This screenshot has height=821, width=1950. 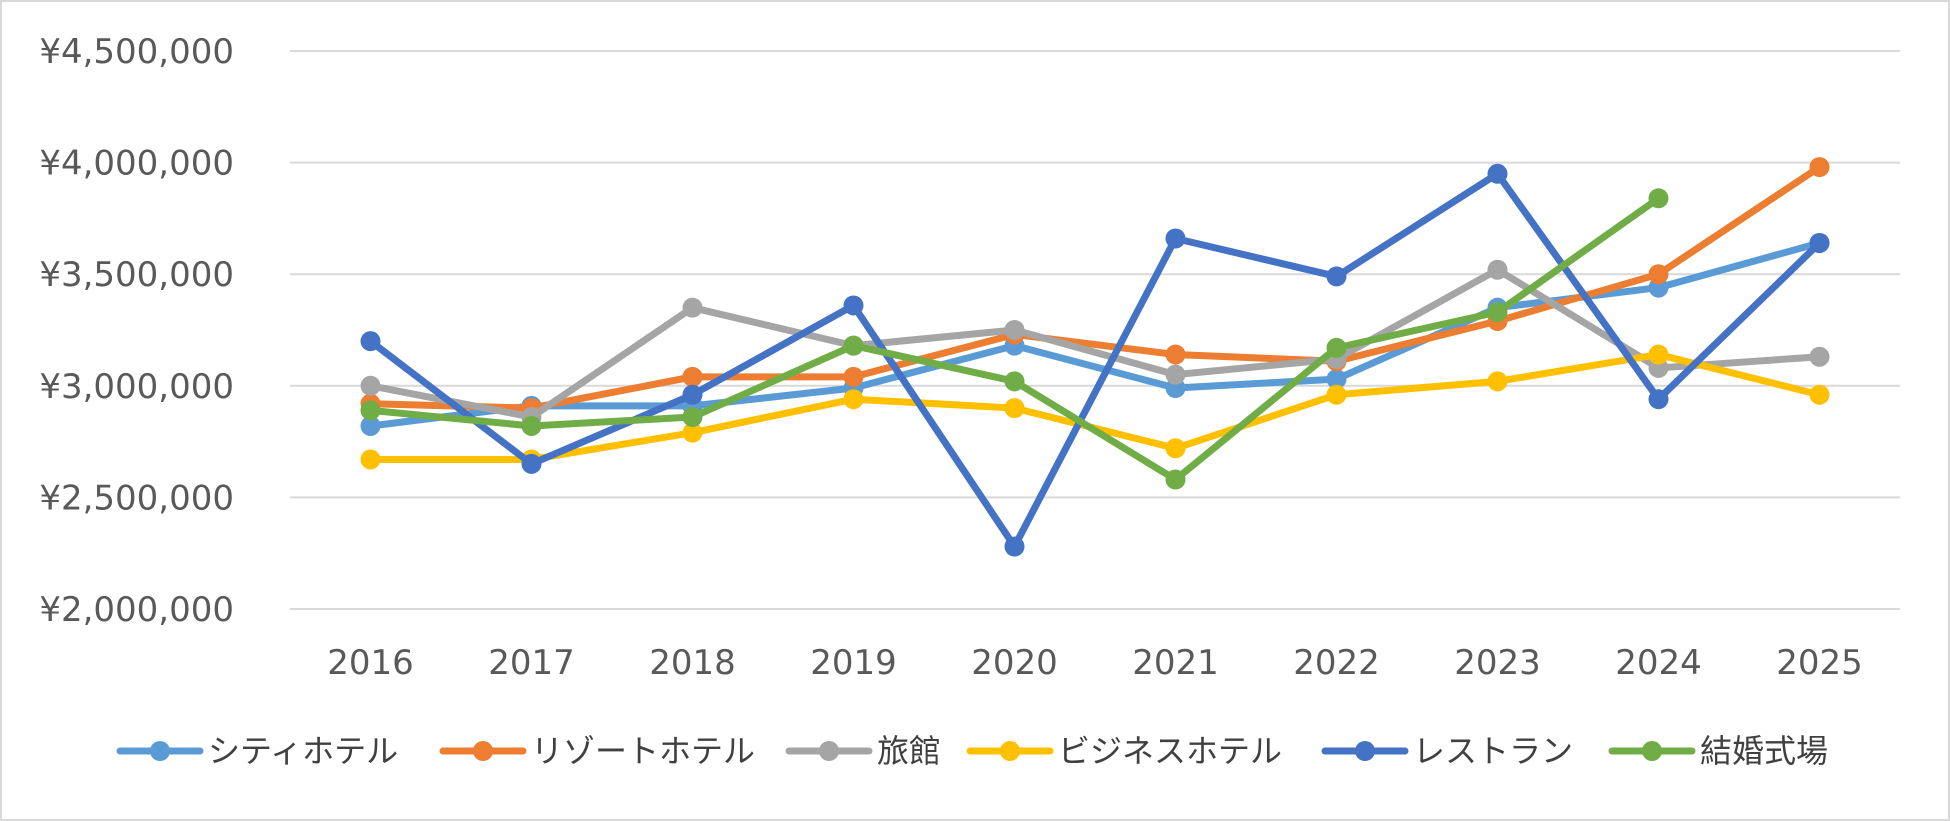 What do you see at coordinates (1170, 751) in the screenshot?
I see `legend-label: ビジネスホテル` at bounding box center [1170, 751].